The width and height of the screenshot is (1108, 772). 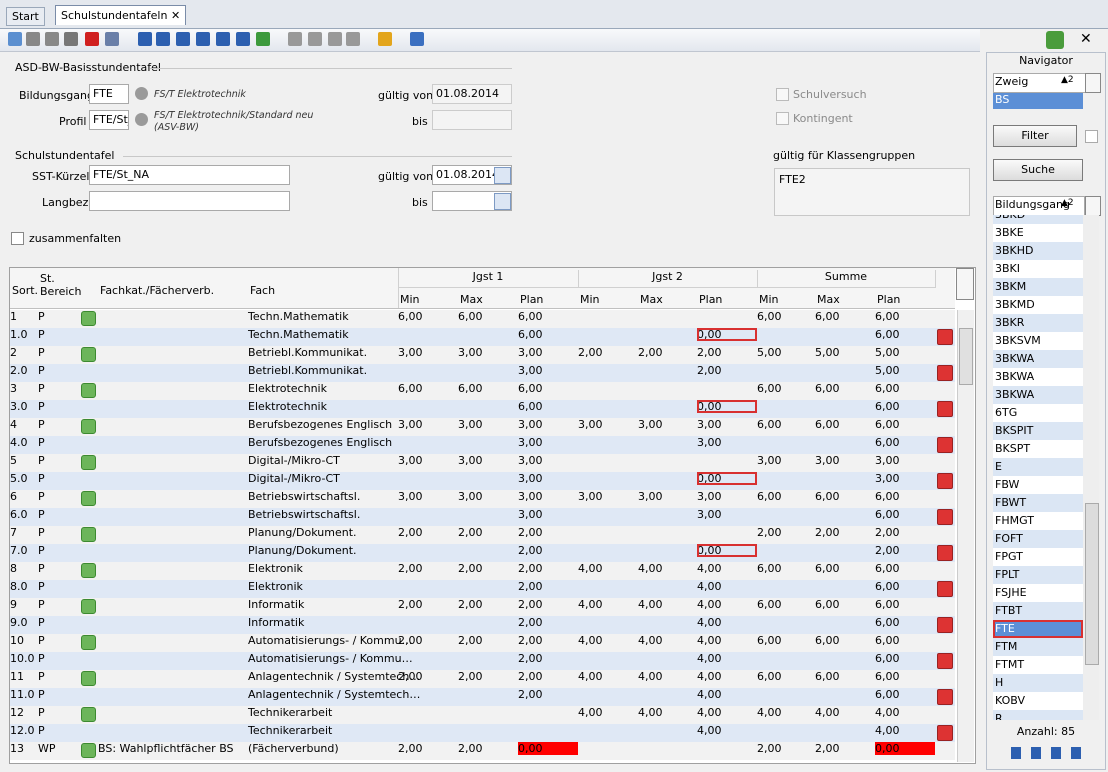 I want to click on list-item: FOFT, so click(x=1038, y=539).